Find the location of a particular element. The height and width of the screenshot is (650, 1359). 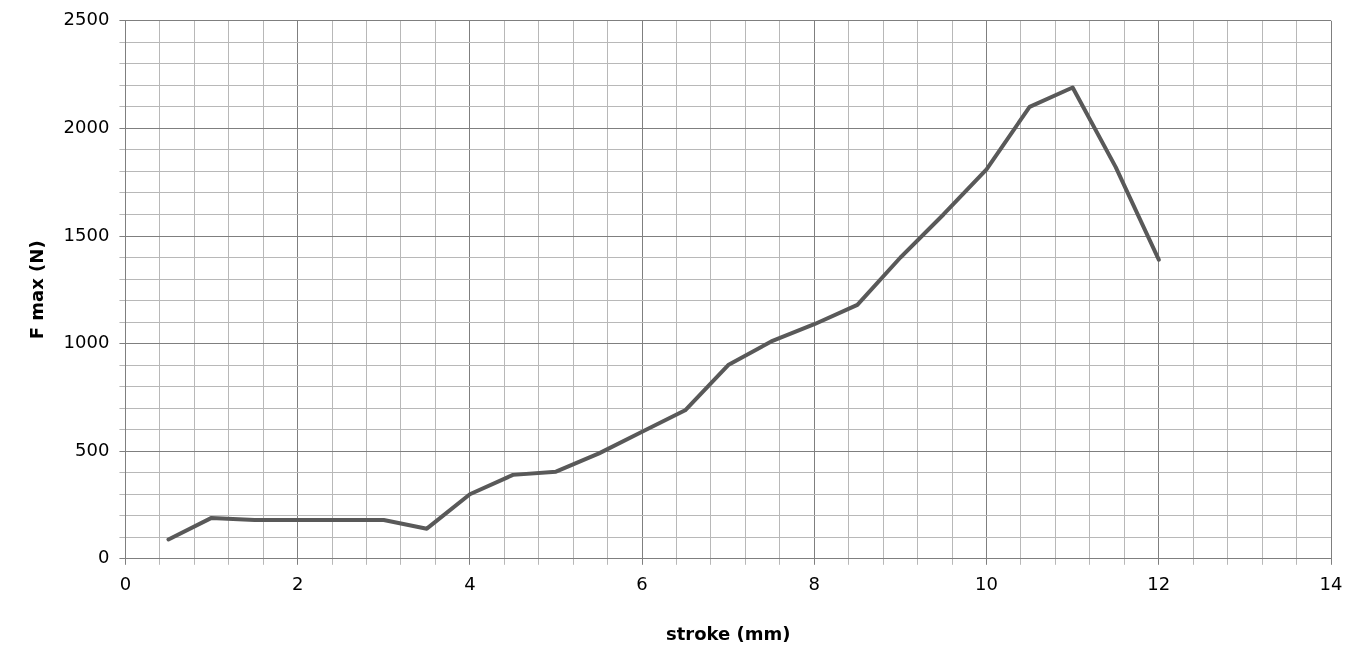

y-tick-label: 1000 is located at coordinates (86, 342).